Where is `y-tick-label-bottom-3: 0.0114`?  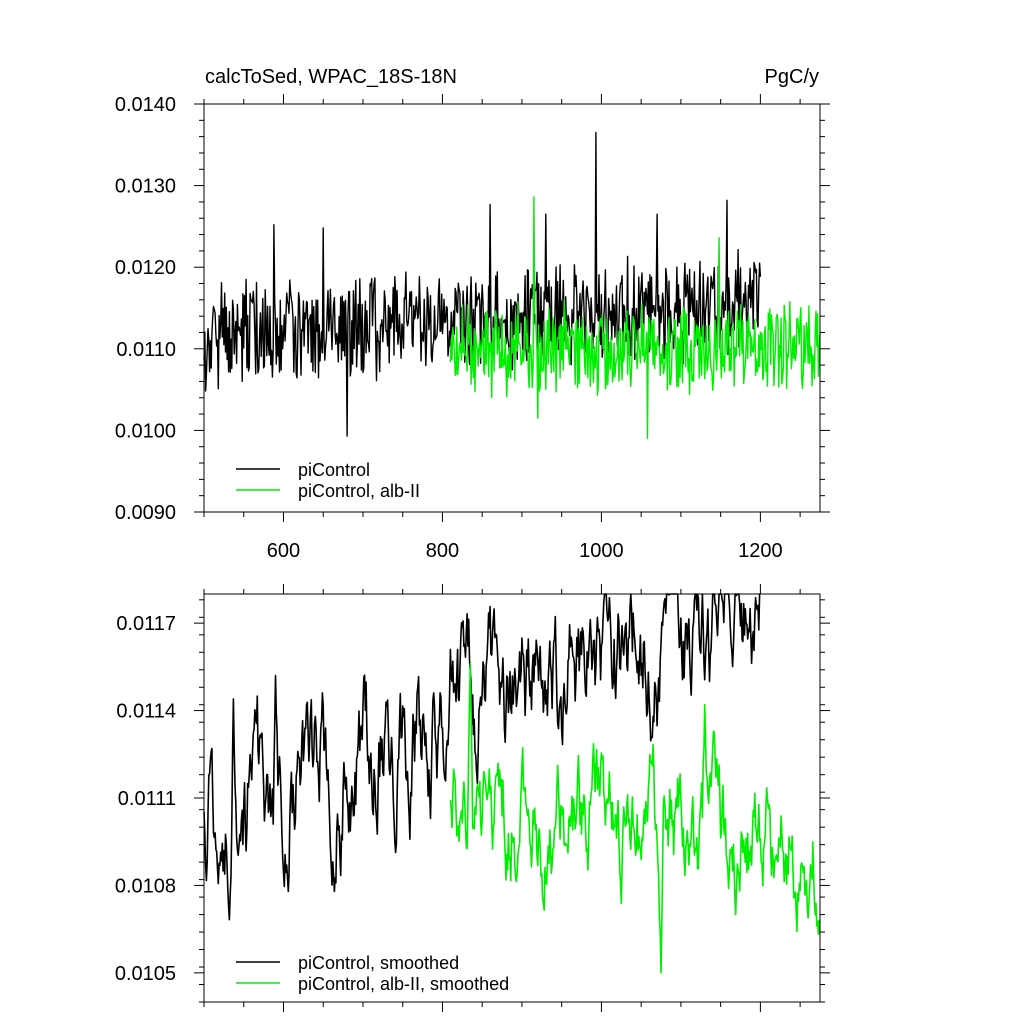
y-tick-label-bottom-3: 0.0114 is located at coordinates (146, 712).